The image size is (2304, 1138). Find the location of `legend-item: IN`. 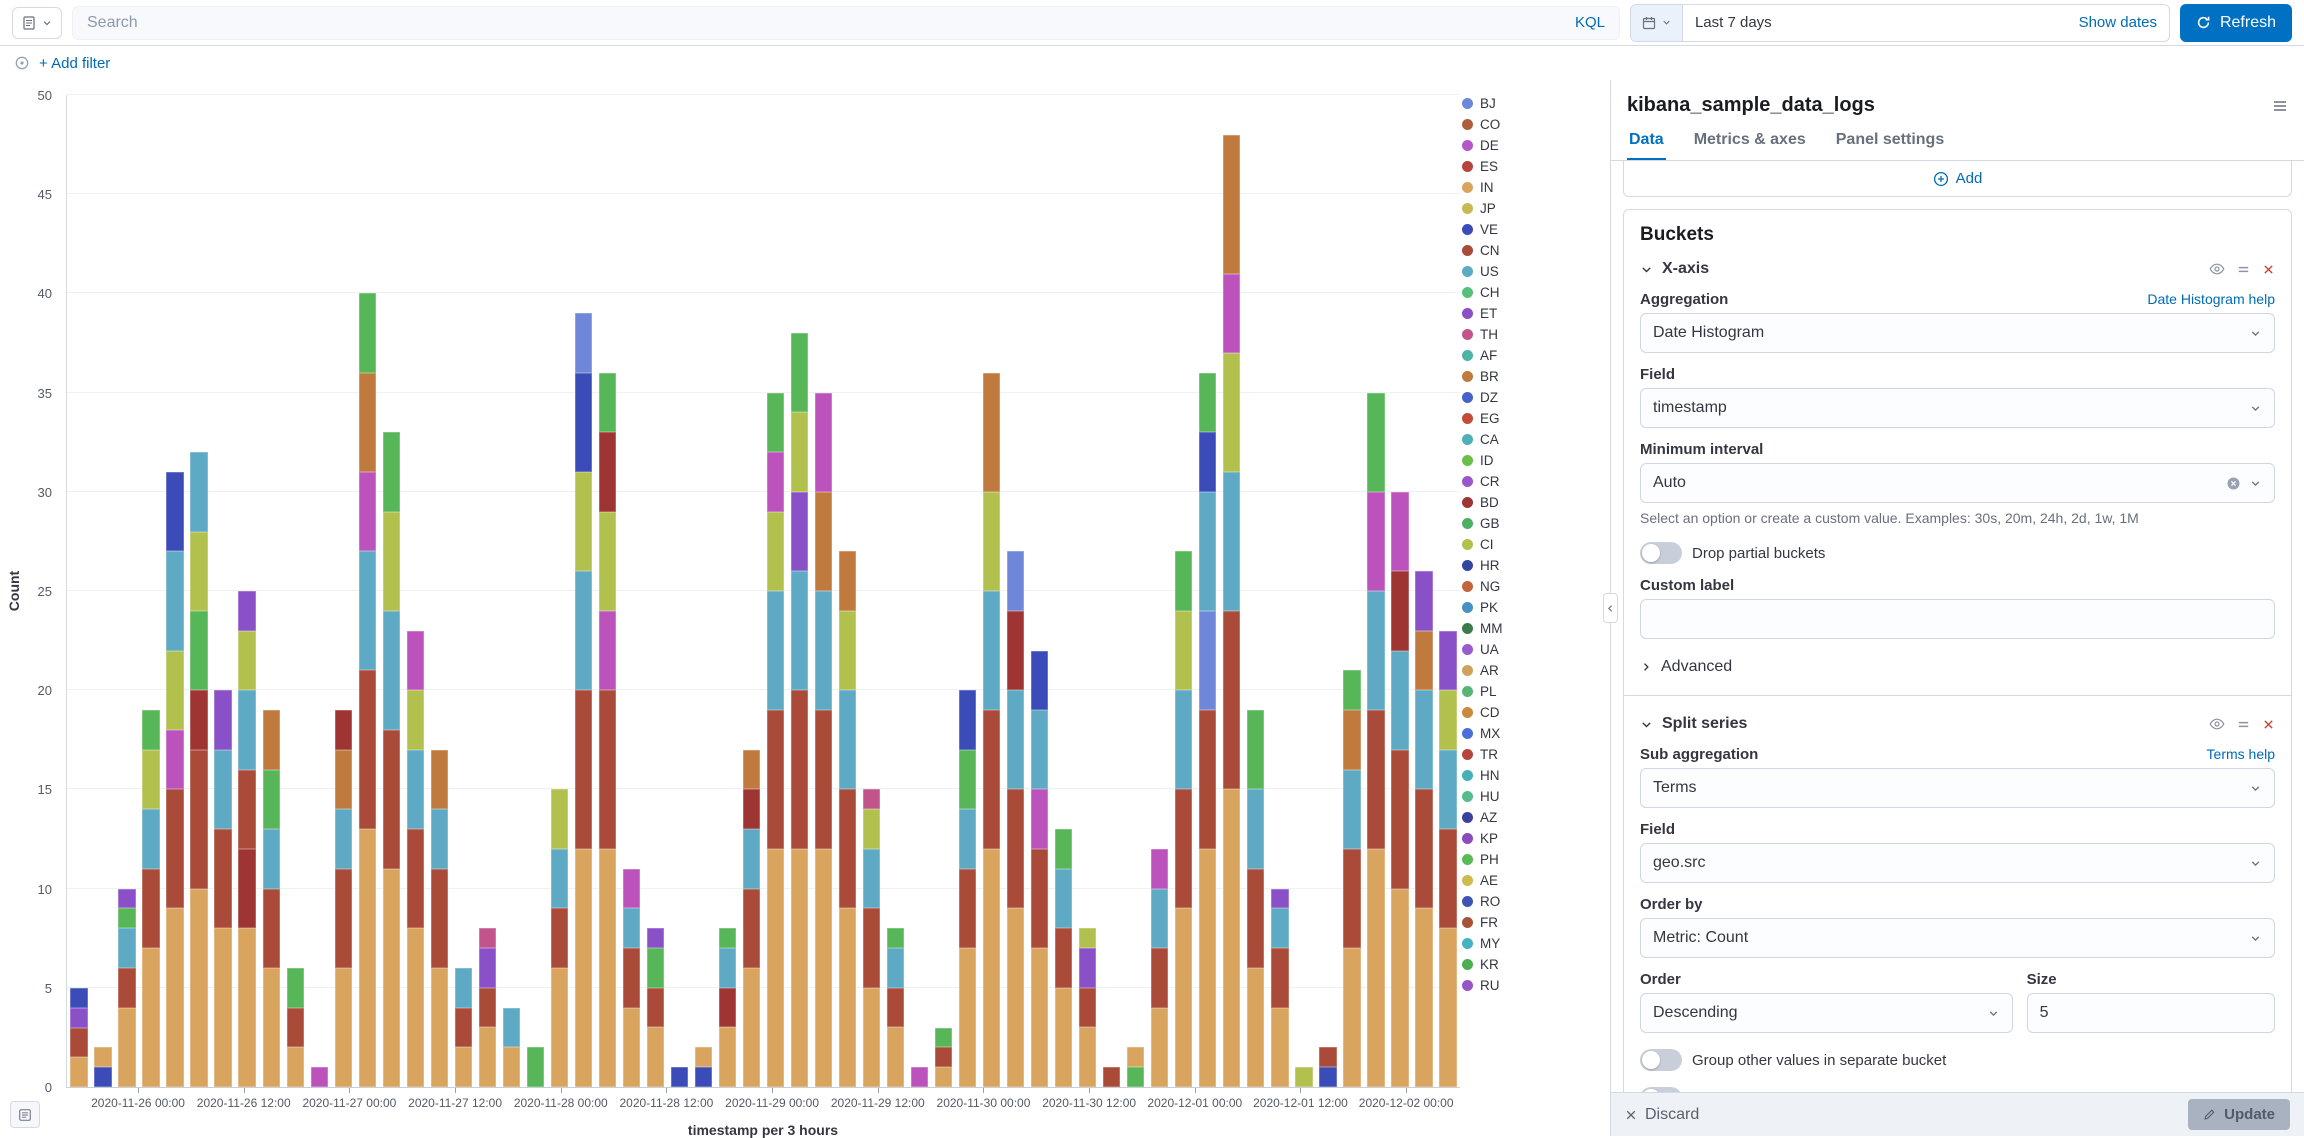

legend-item: IN is located at coordinates (1532, 187).